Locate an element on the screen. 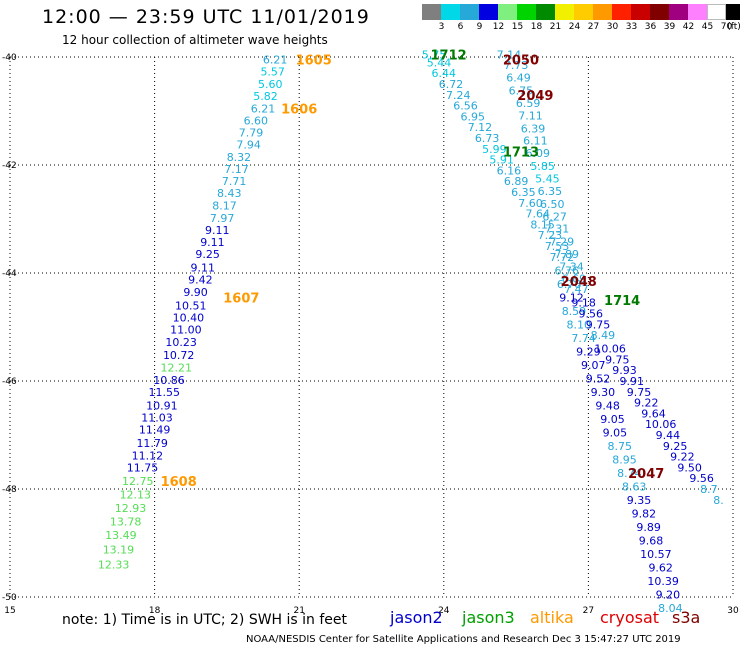 The height and width of the screenshot is (650, 740). wave-height-value: 5.60 is located at coordinates (270, 84).